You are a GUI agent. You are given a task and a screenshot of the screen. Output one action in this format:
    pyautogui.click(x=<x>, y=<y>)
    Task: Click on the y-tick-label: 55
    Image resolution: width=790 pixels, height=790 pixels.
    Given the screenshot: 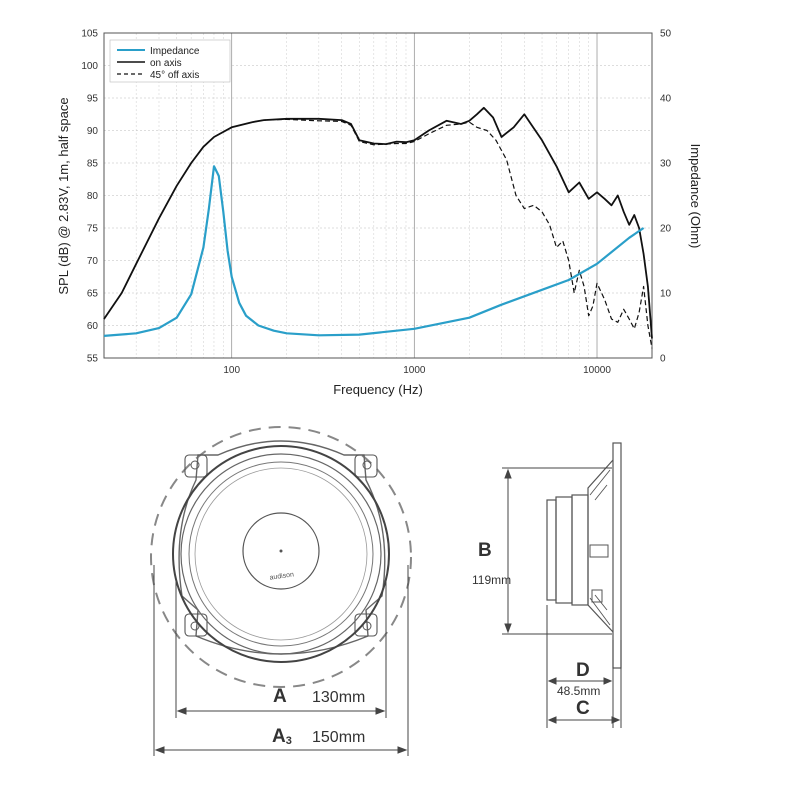 What is the action you would take?
    pyautogui.click(x=93, y=359)
    